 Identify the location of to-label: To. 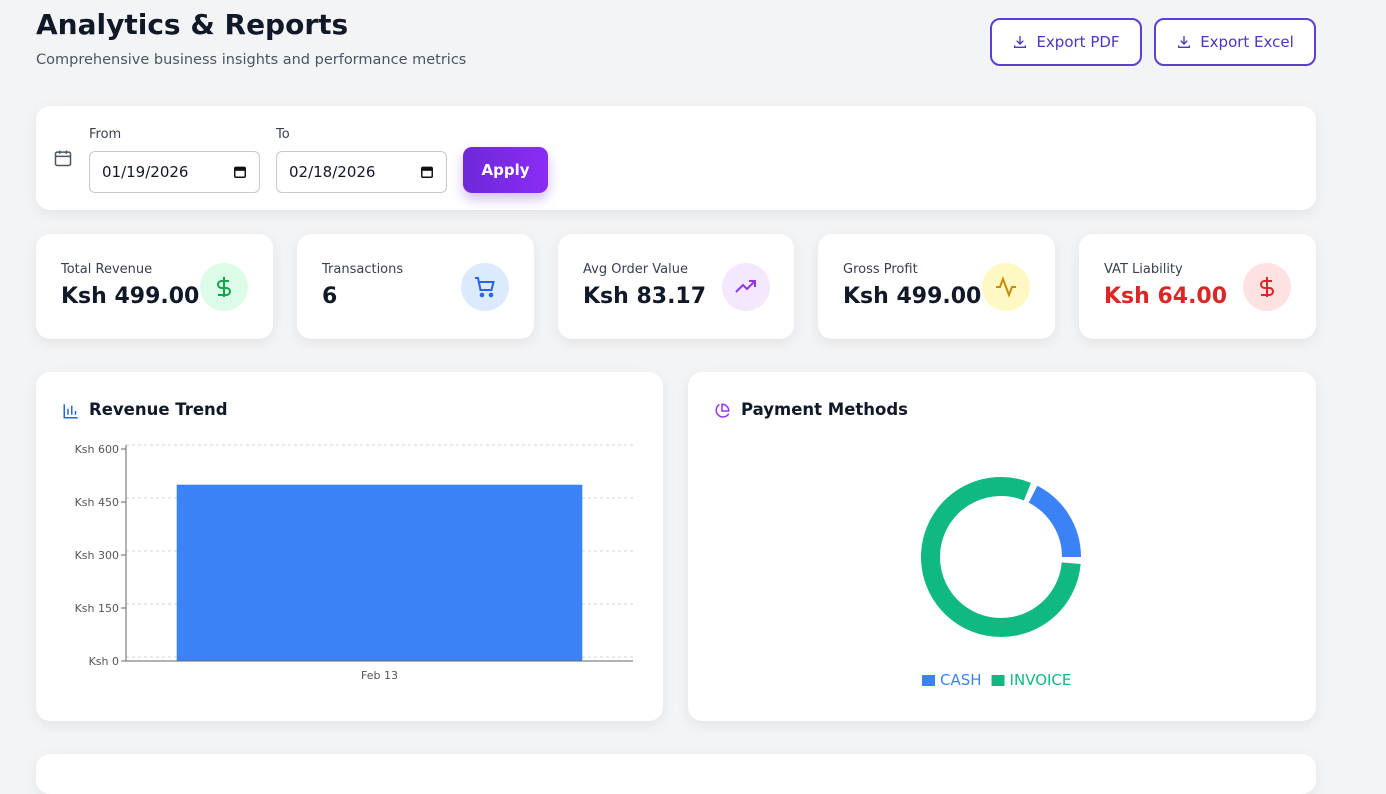
(283, 134).